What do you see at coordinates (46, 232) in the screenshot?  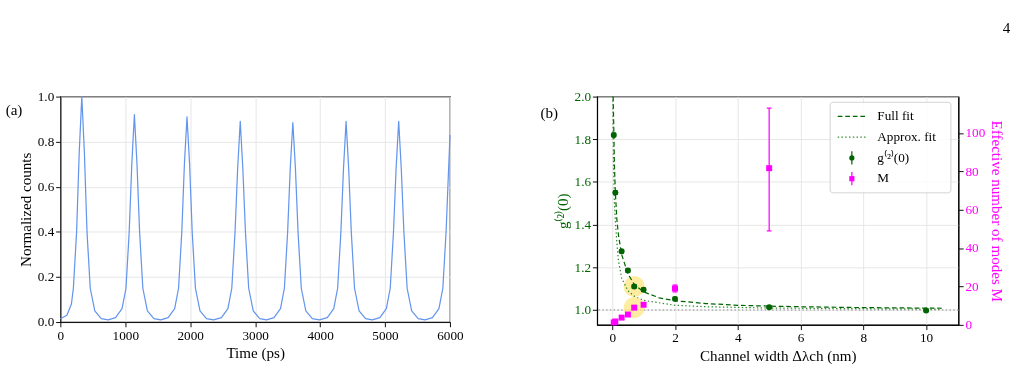 I see `y-tick-label: 0.4` at bounding box center [46, 232].